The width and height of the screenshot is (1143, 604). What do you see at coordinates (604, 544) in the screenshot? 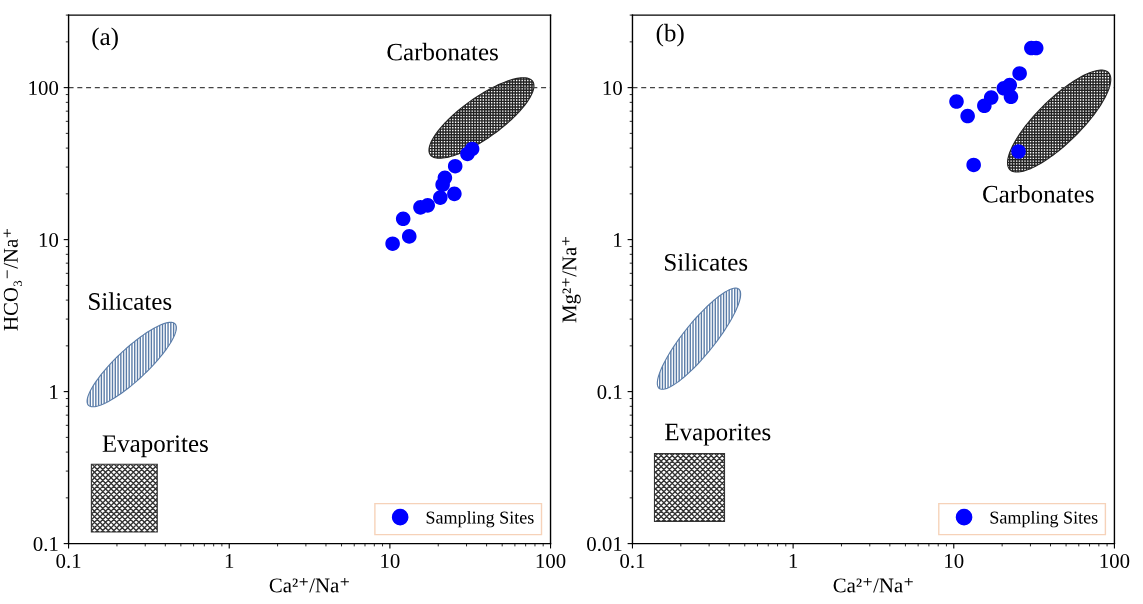
I see `y-tick-label: 0.01` at bounding box center [604, 544].